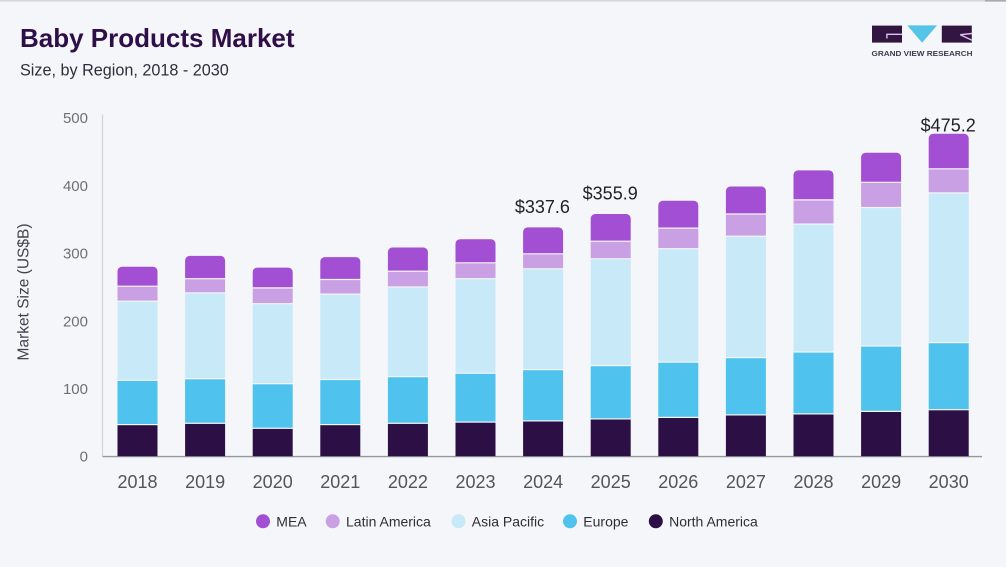 This screenshot has height=567, width=1006. I want to click on svg-text: 2030, so click(949, 482).